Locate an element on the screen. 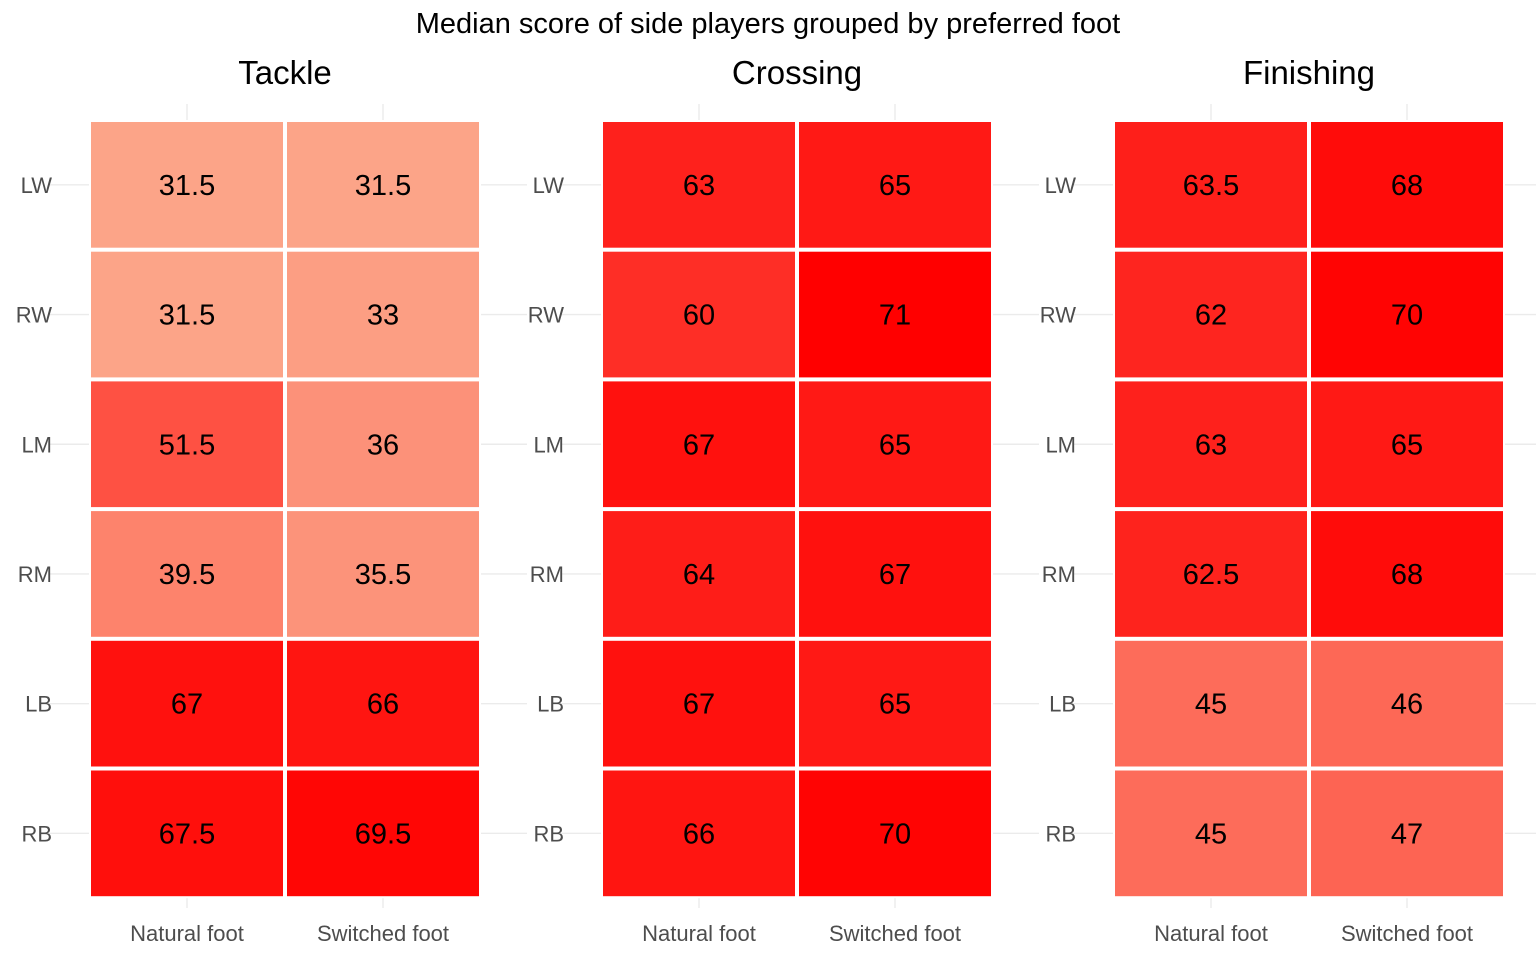  cell-value-label: 63.5 is located at coordinates (1211, 186).